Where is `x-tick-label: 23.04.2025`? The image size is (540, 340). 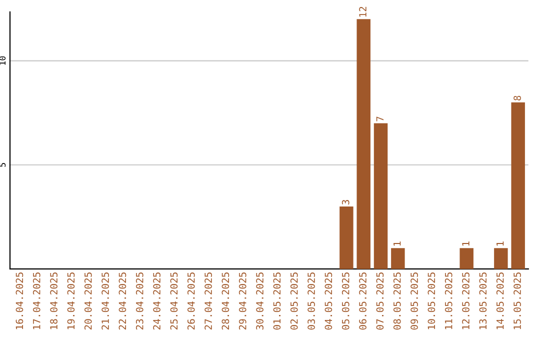 x-tick-label: 23.04.2025 is located at coordinates (140, 301).